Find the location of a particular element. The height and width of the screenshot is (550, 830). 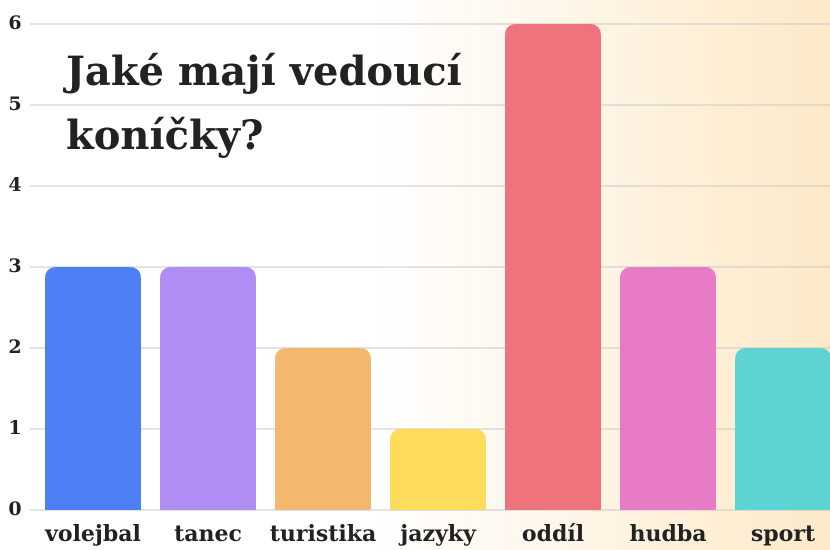

x-tick-label: sport is located at coordinates (783, 534).